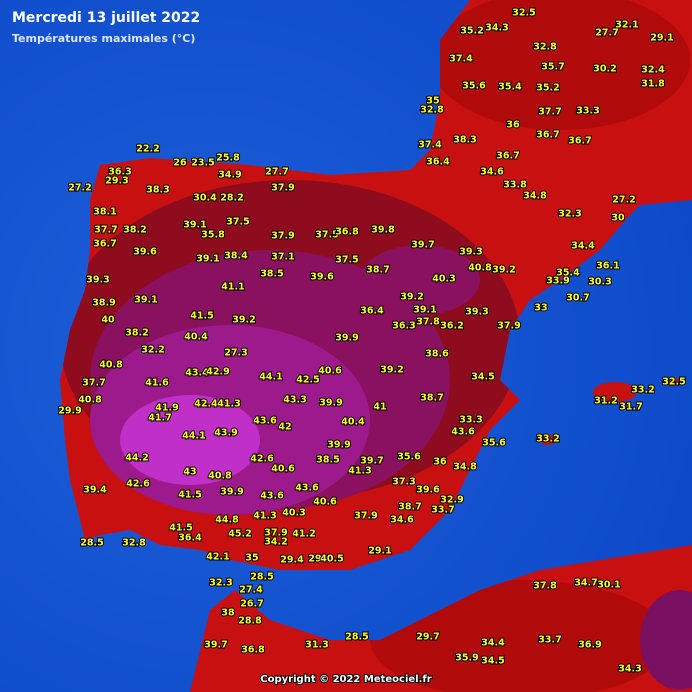 Image resolution: width=692 pixels, height=692 pixels. Describe the element at coordinates (547, 88) in the screenshot. I see `station-temp: 35.2` at that location.